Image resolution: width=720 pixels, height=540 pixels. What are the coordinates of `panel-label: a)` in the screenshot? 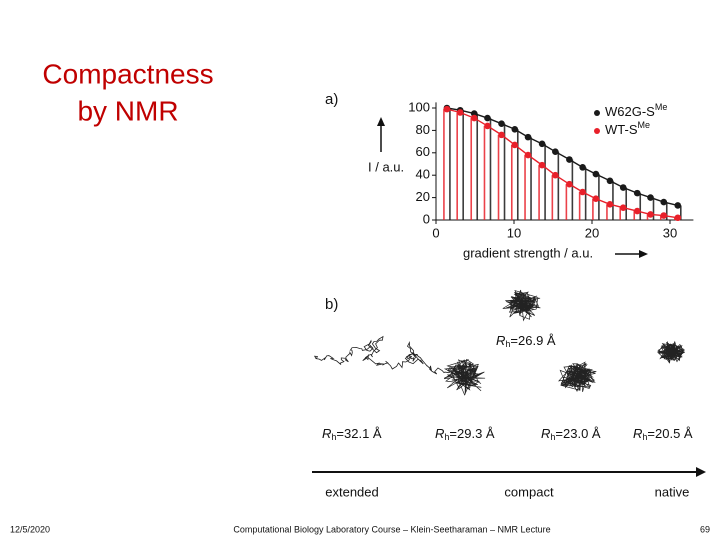 It's located at (331, 99).